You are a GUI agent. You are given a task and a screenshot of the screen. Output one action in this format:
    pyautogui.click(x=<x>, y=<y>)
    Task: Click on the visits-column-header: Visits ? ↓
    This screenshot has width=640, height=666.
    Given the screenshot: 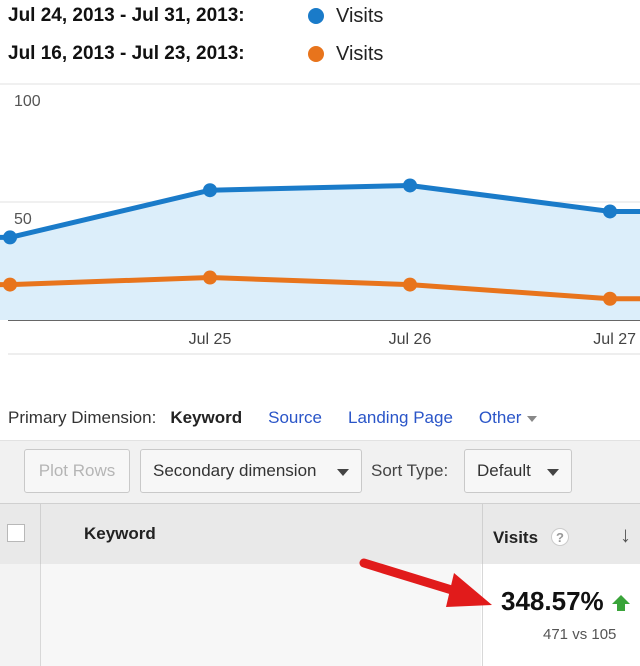 What is the action you would take?
    pyautogui.click(x=561, y=534)
    